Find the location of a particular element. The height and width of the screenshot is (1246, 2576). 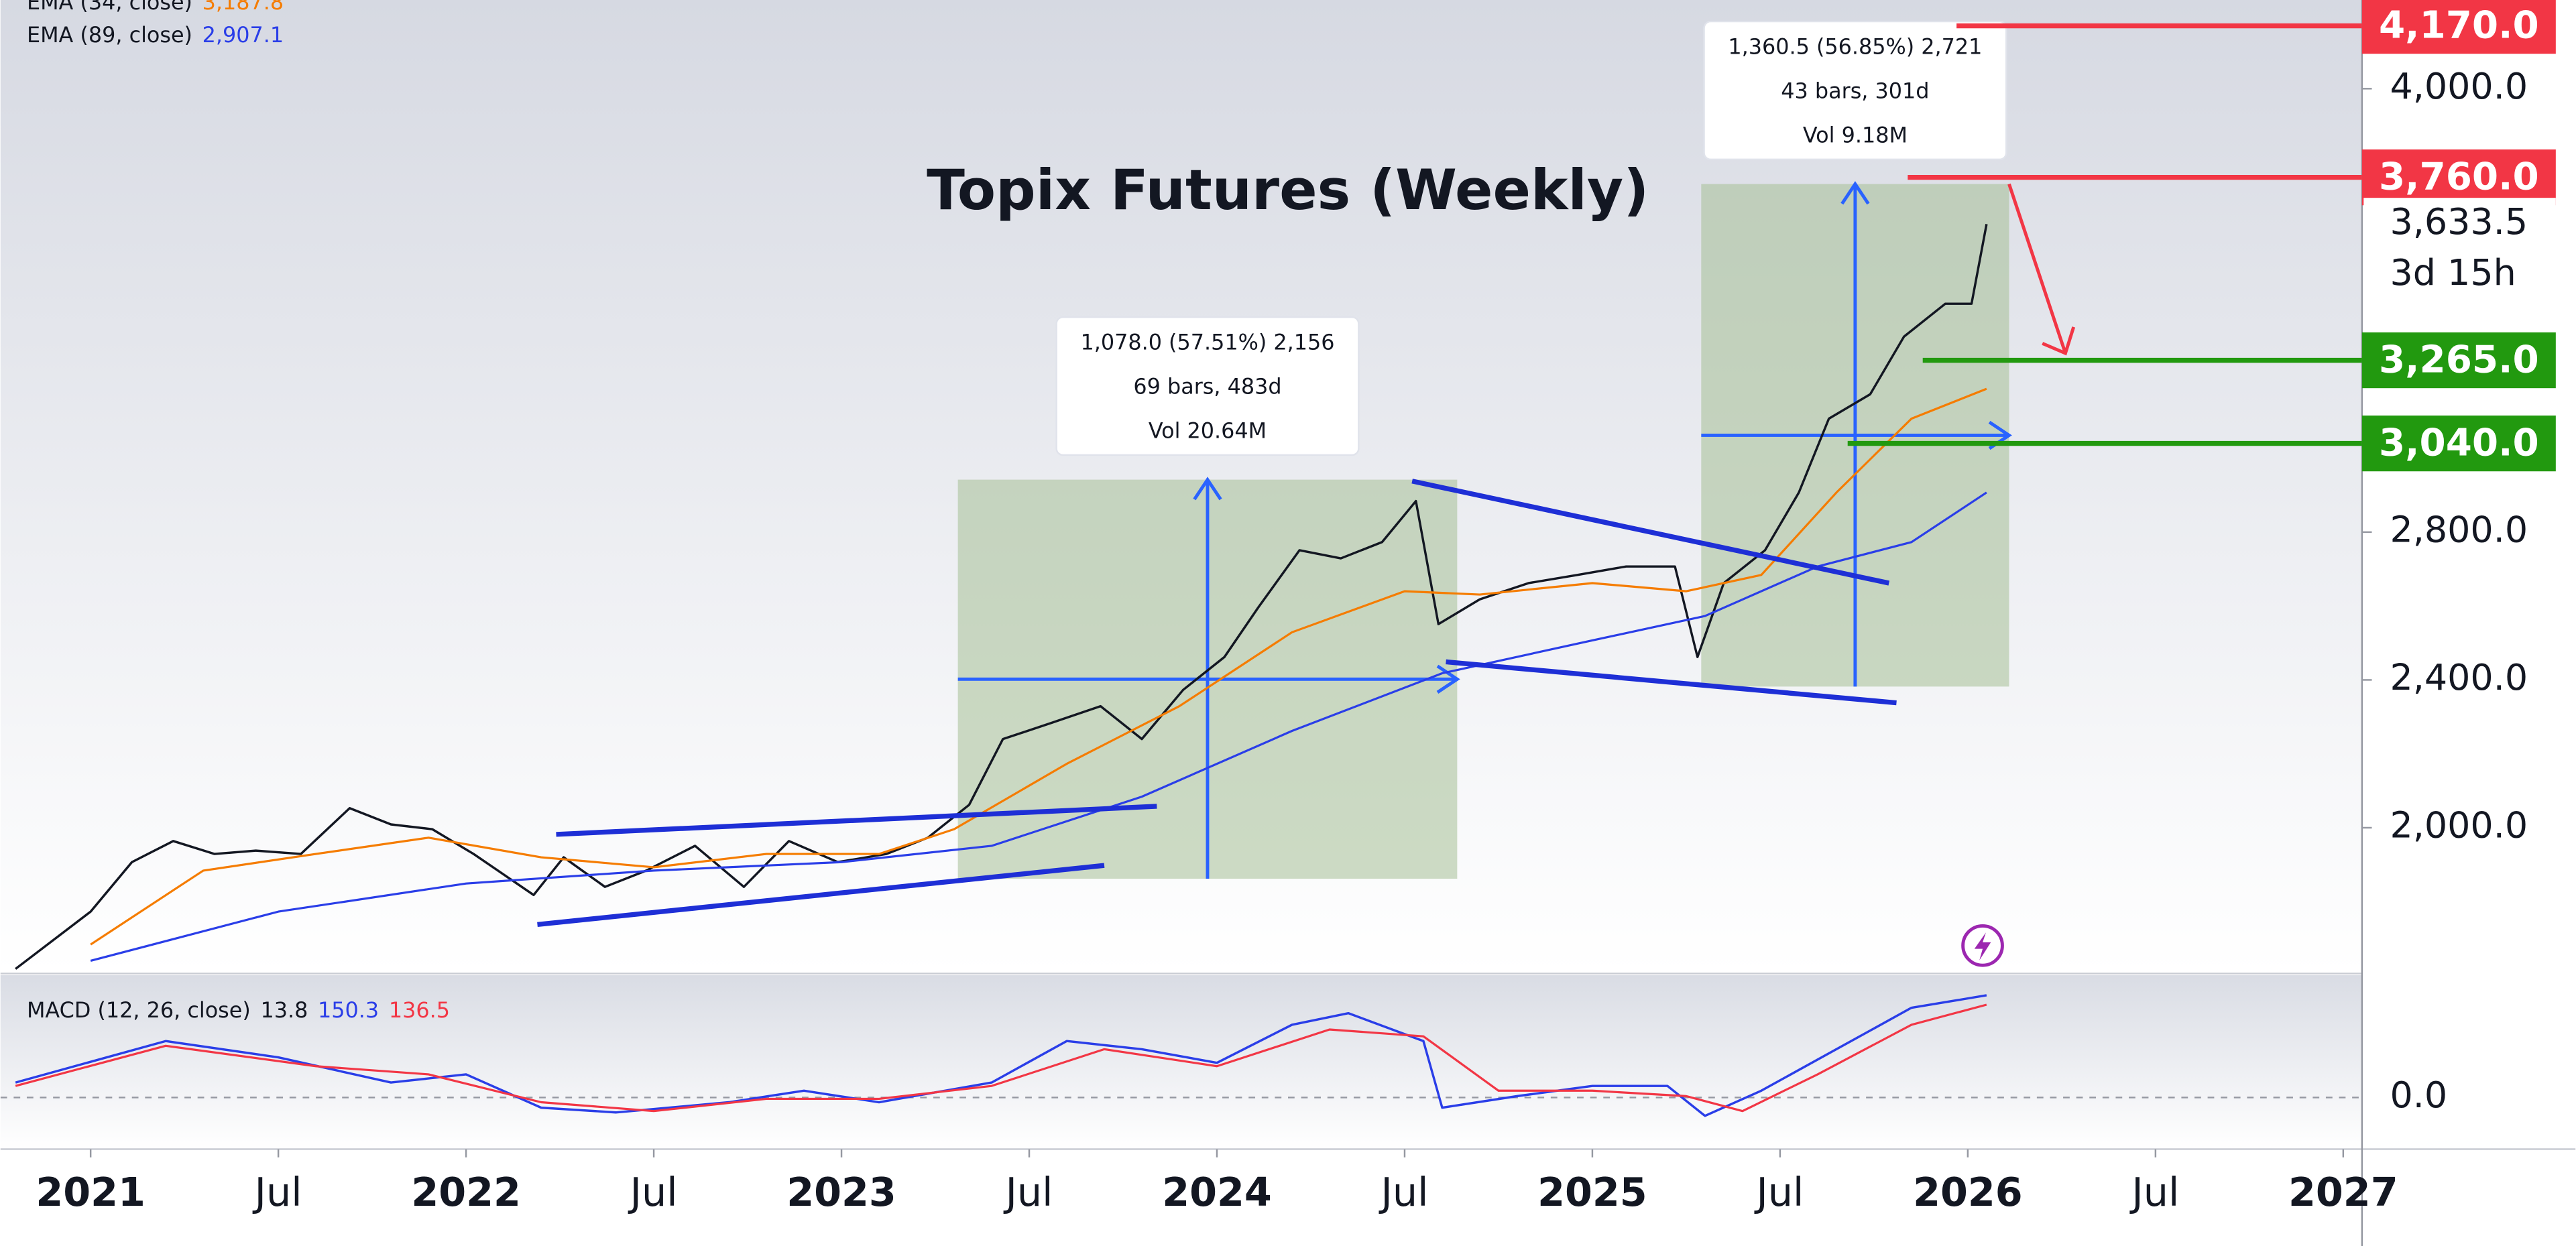

legend-value: 2,907.1 is located at coordinates (243, 35).